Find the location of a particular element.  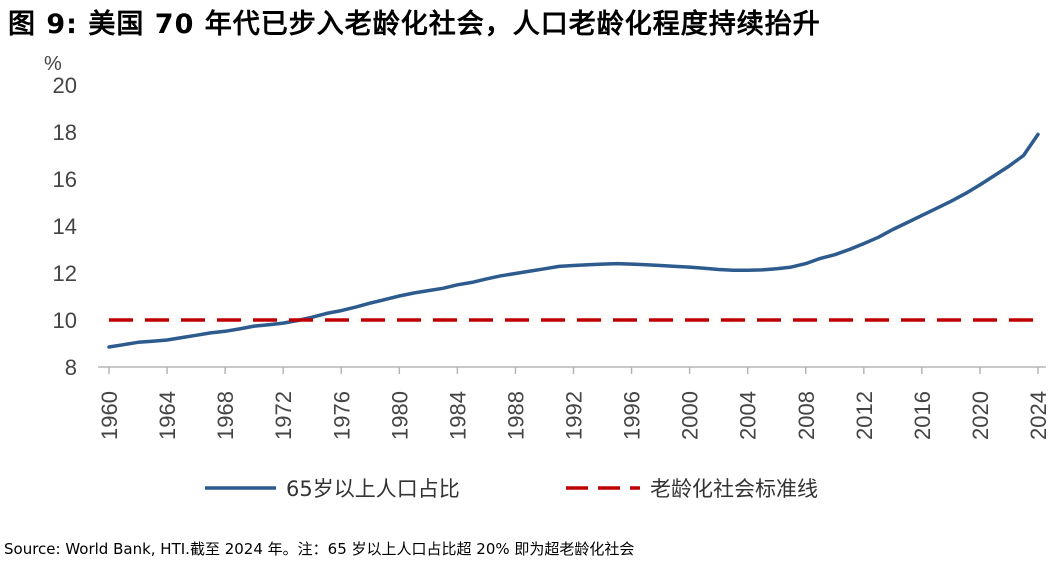

y-tick-label: 18 is located at coordinates (65, 132).